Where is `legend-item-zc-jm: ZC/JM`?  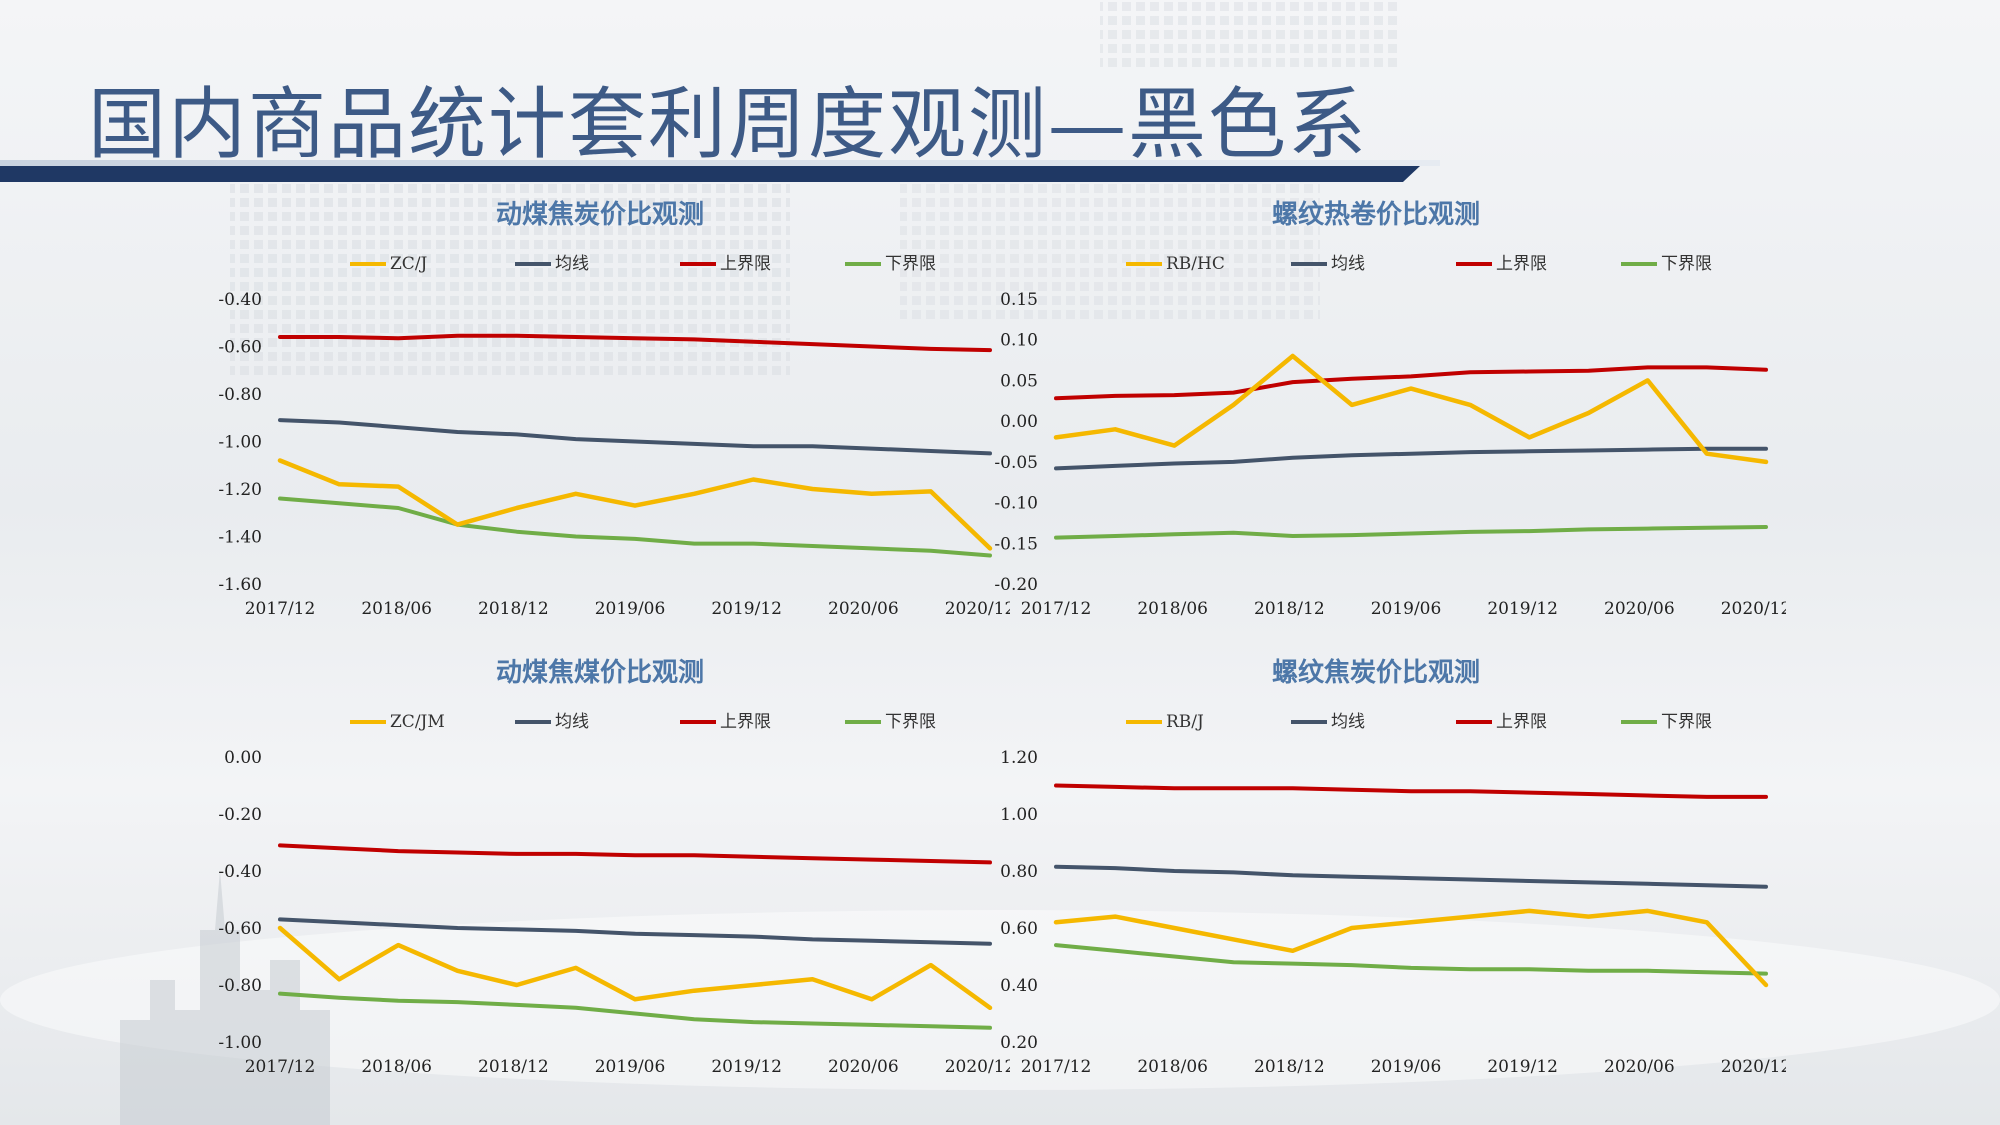 legend-item-zc-jm: ZC/JM is located at coordinates (397, 722).